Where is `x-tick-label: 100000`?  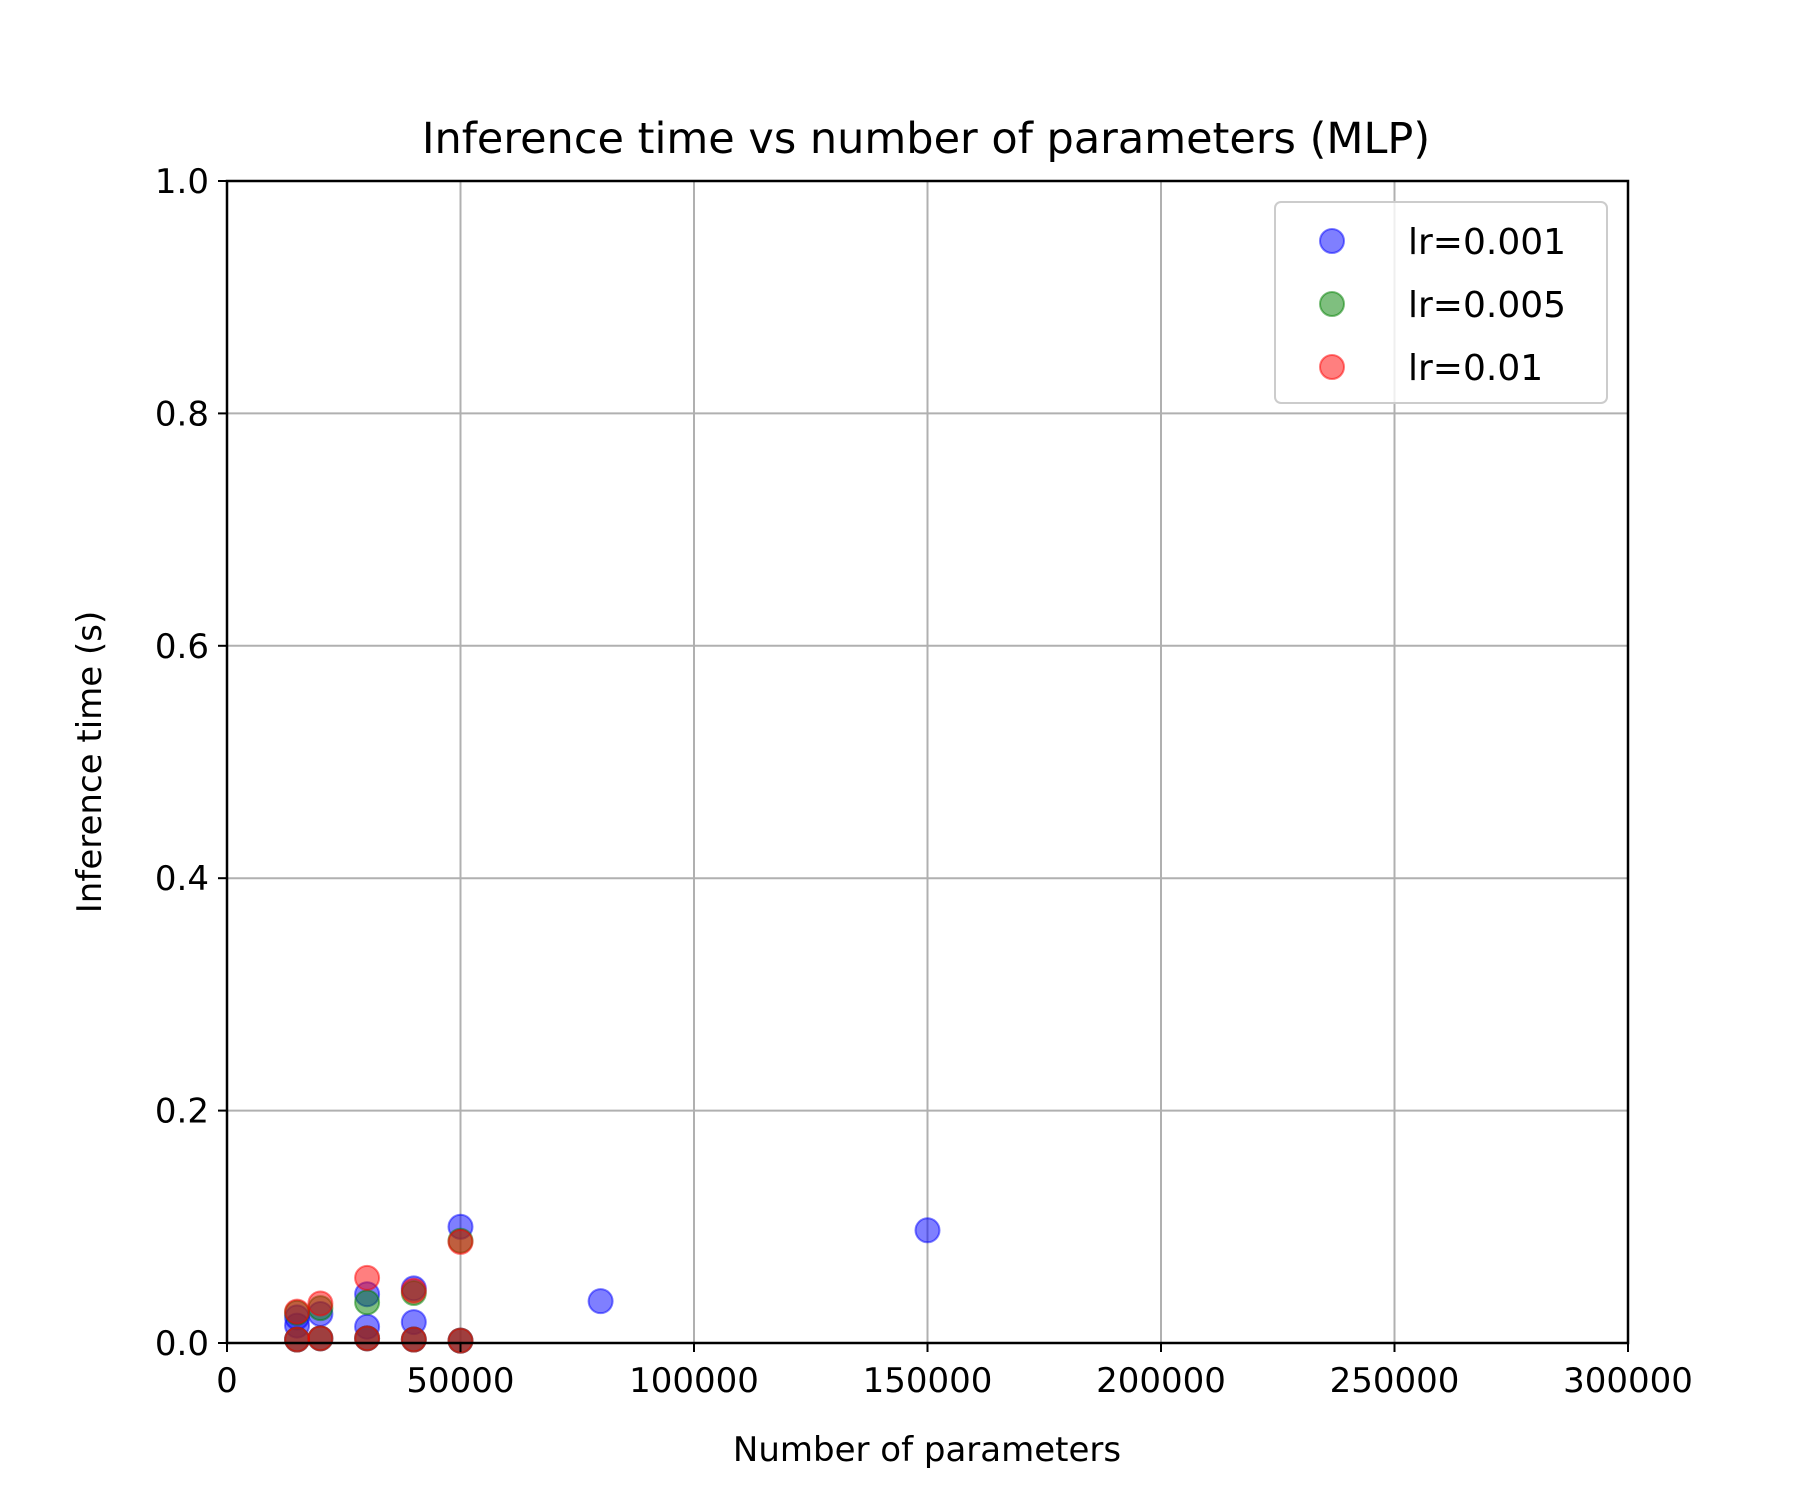
x-tick-label: 100000 is located at coordinates (694, 1381).